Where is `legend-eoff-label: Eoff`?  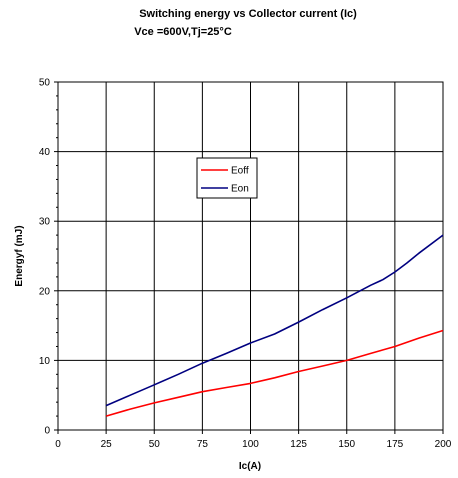 legend-eoff-label: Eoff is located at coordinates (240, 171).